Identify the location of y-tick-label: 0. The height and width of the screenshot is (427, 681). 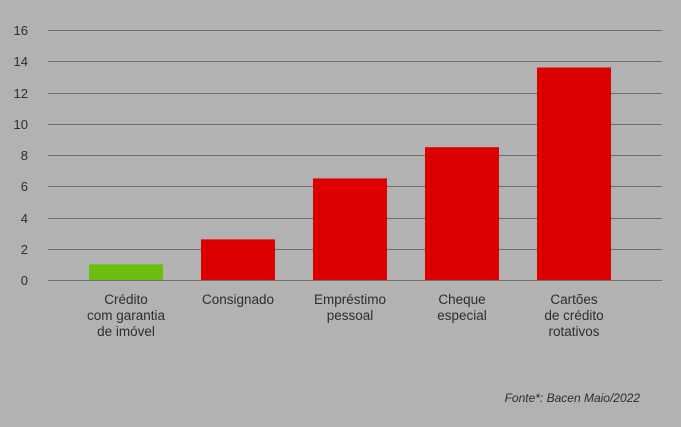
(24, 280).